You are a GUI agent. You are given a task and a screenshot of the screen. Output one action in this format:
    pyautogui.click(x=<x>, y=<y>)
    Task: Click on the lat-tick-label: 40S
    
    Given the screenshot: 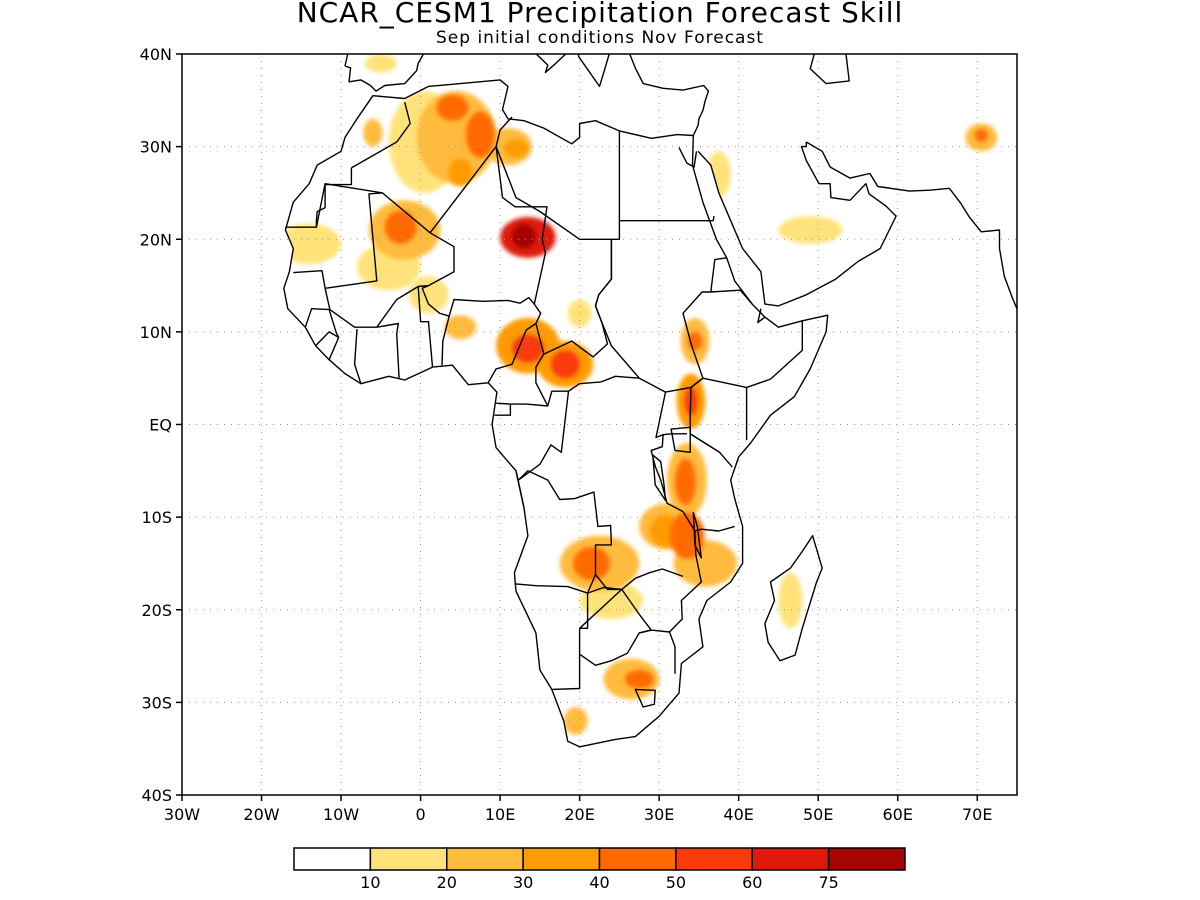 What is the action you would take?
    pyautogui.click(x=156, y=795)
    